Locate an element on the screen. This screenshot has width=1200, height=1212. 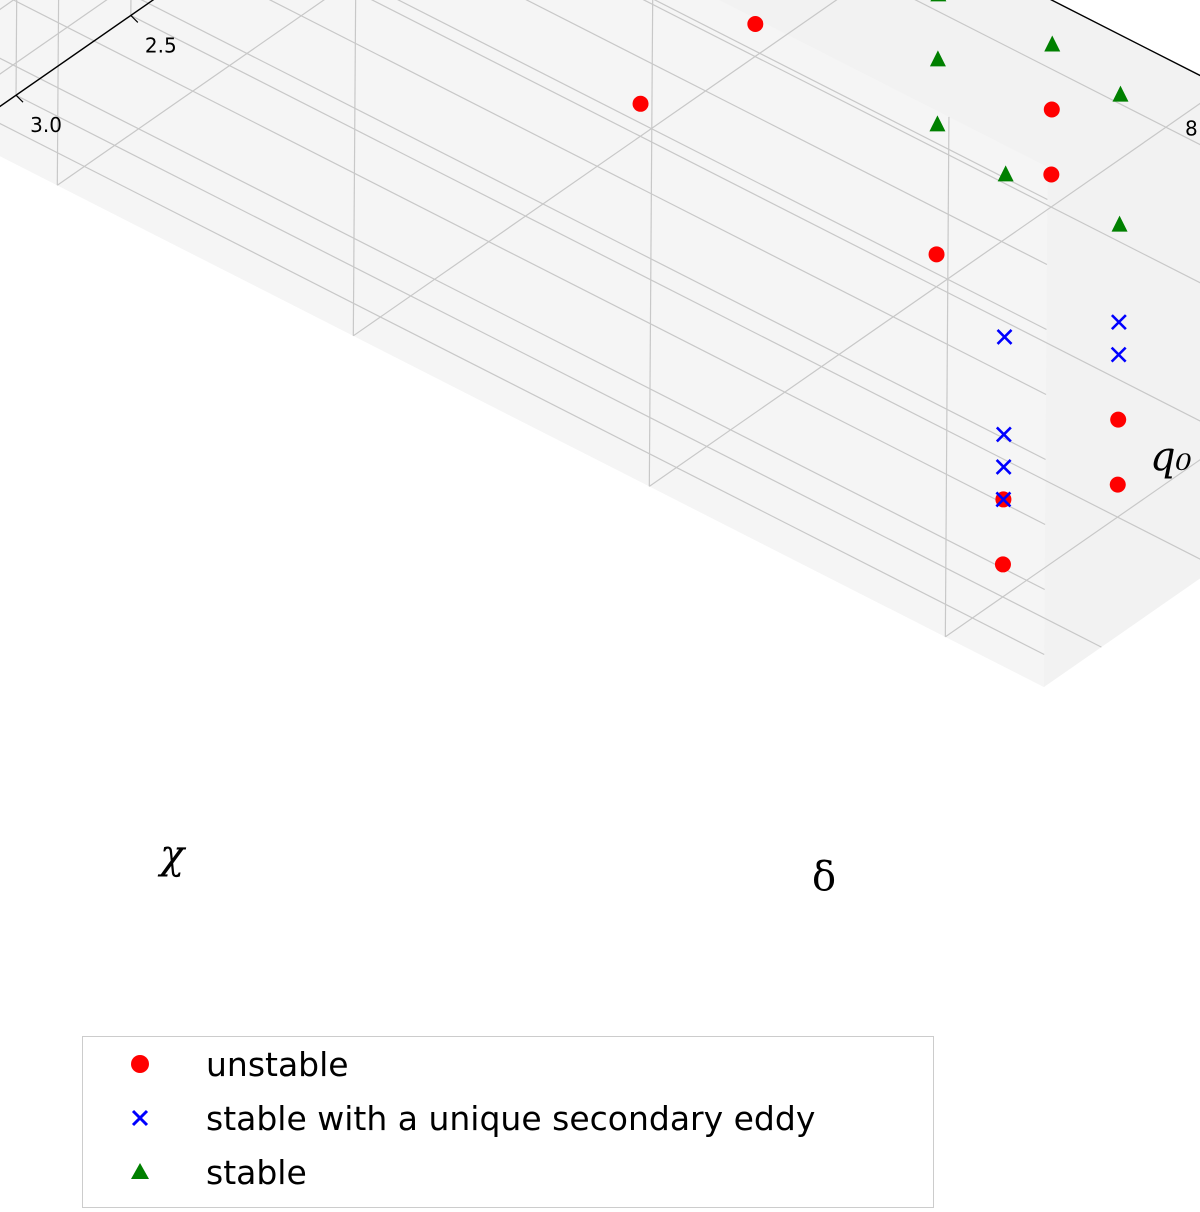
y-axis-line is located at coordinates (77, 54).